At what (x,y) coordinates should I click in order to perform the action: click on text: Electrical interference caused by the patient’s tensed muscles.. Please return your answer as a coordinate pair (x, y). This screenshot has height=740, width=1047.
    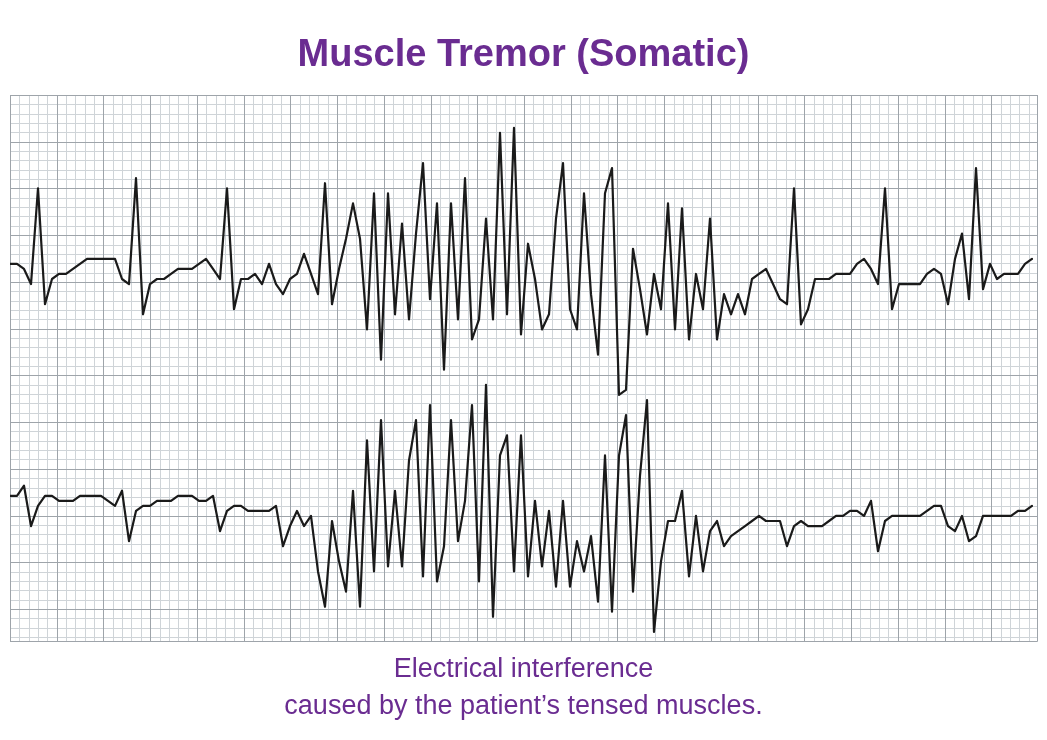
    Looking at the image, I should click on (523, 687).